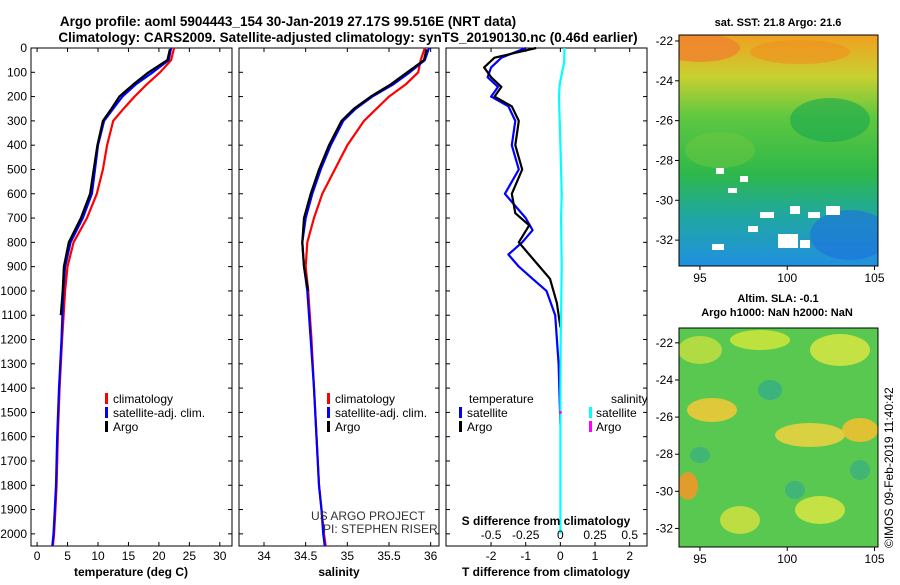 The height and width of the screenshot is (585, 900). I want to click on sst-map-axes: -22 -24 -26 -28 -30 -32 95 100 105, so click(770, 159).